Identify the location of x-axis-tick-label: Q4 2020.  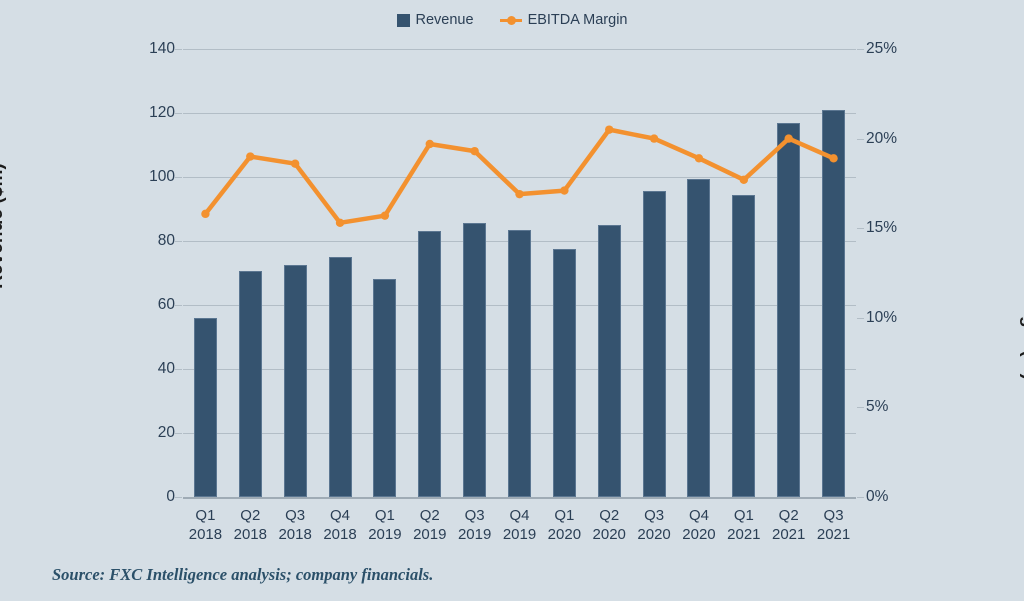
(699, 525).